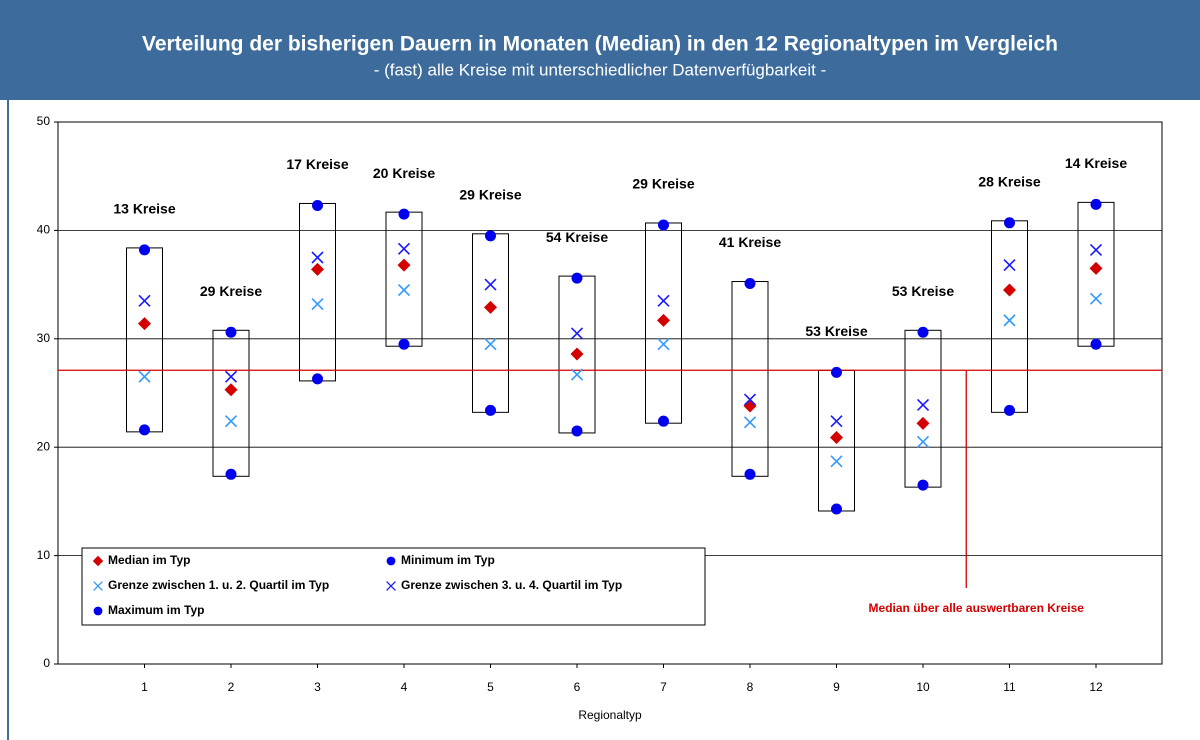 The width and height of the screenshot is (1200, 740). Describe the element at coordinates (144, 209) in the screenshot. I see `box-label: 13 Kreise` at that location.